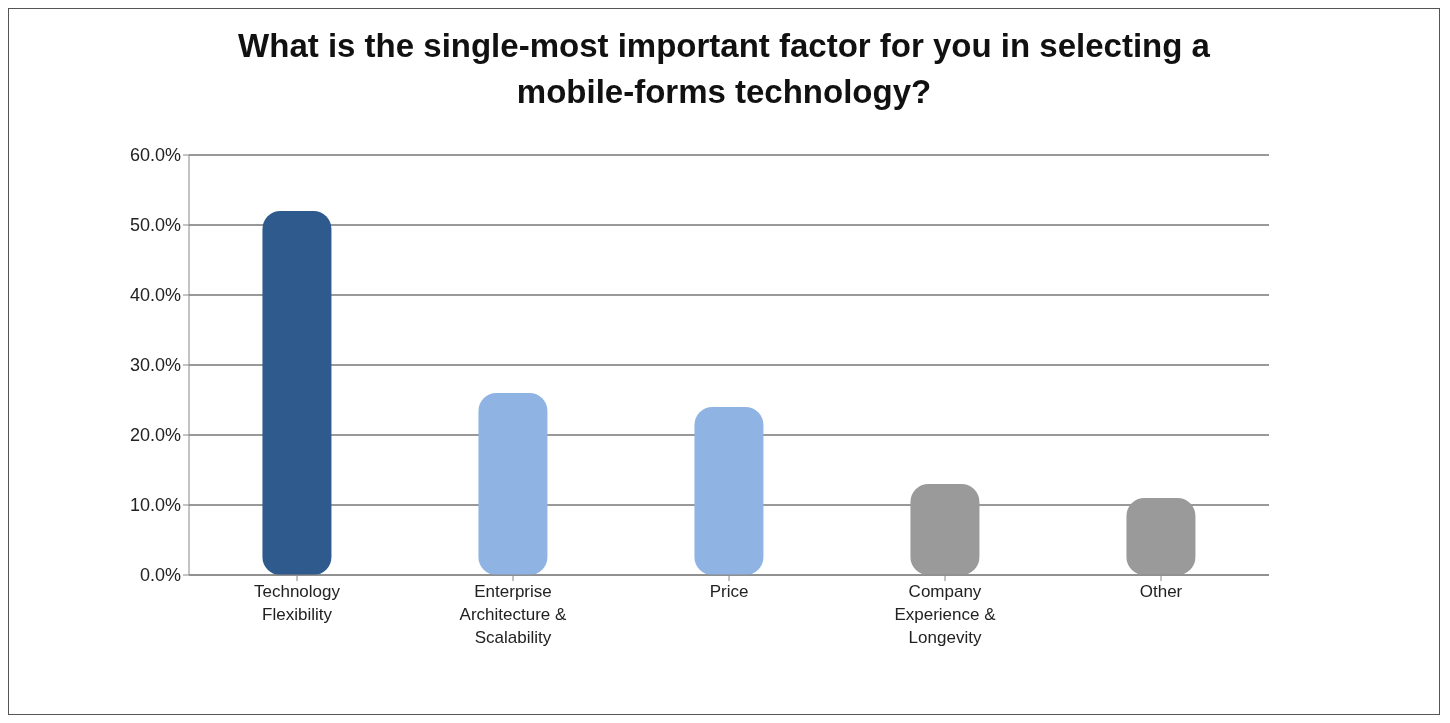  Describe the element at coordinates (513, 614) in the screenshot. I see `x-tick-label: Enterprise Architecture & Scalability` at that location.